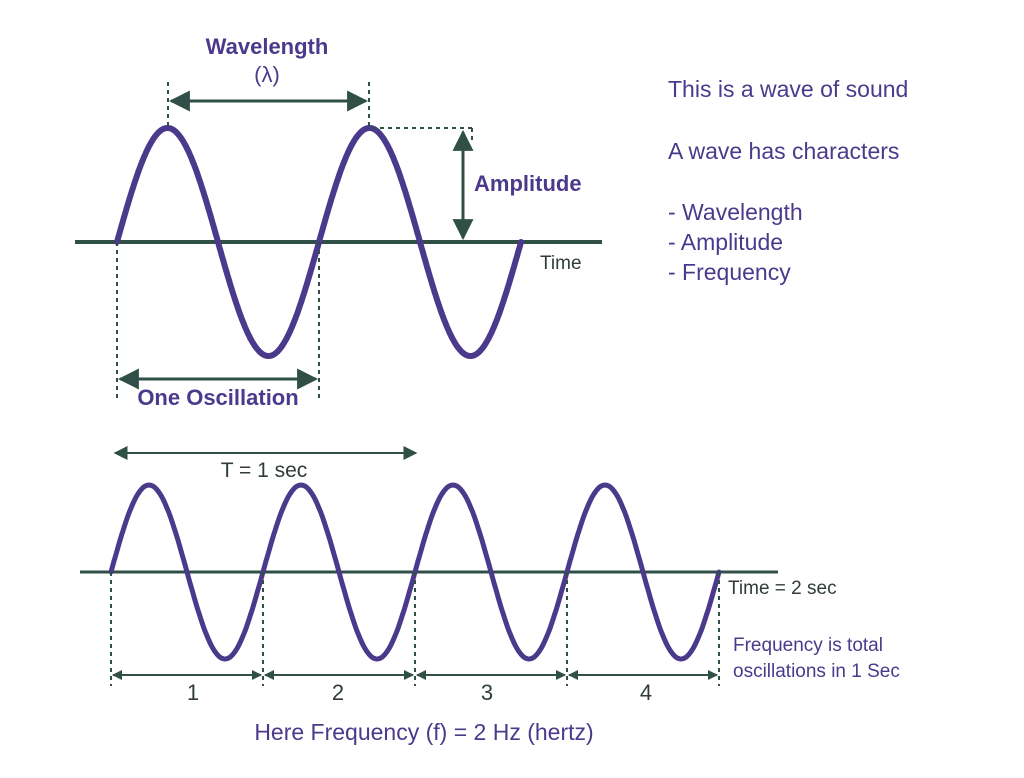 The width and height of the screenshot is (1024, 778). What do you see at coordinates (267, 46) in the screenshot?
I see `wavelength-label: Wavelength` at bounding box center [267, 46].